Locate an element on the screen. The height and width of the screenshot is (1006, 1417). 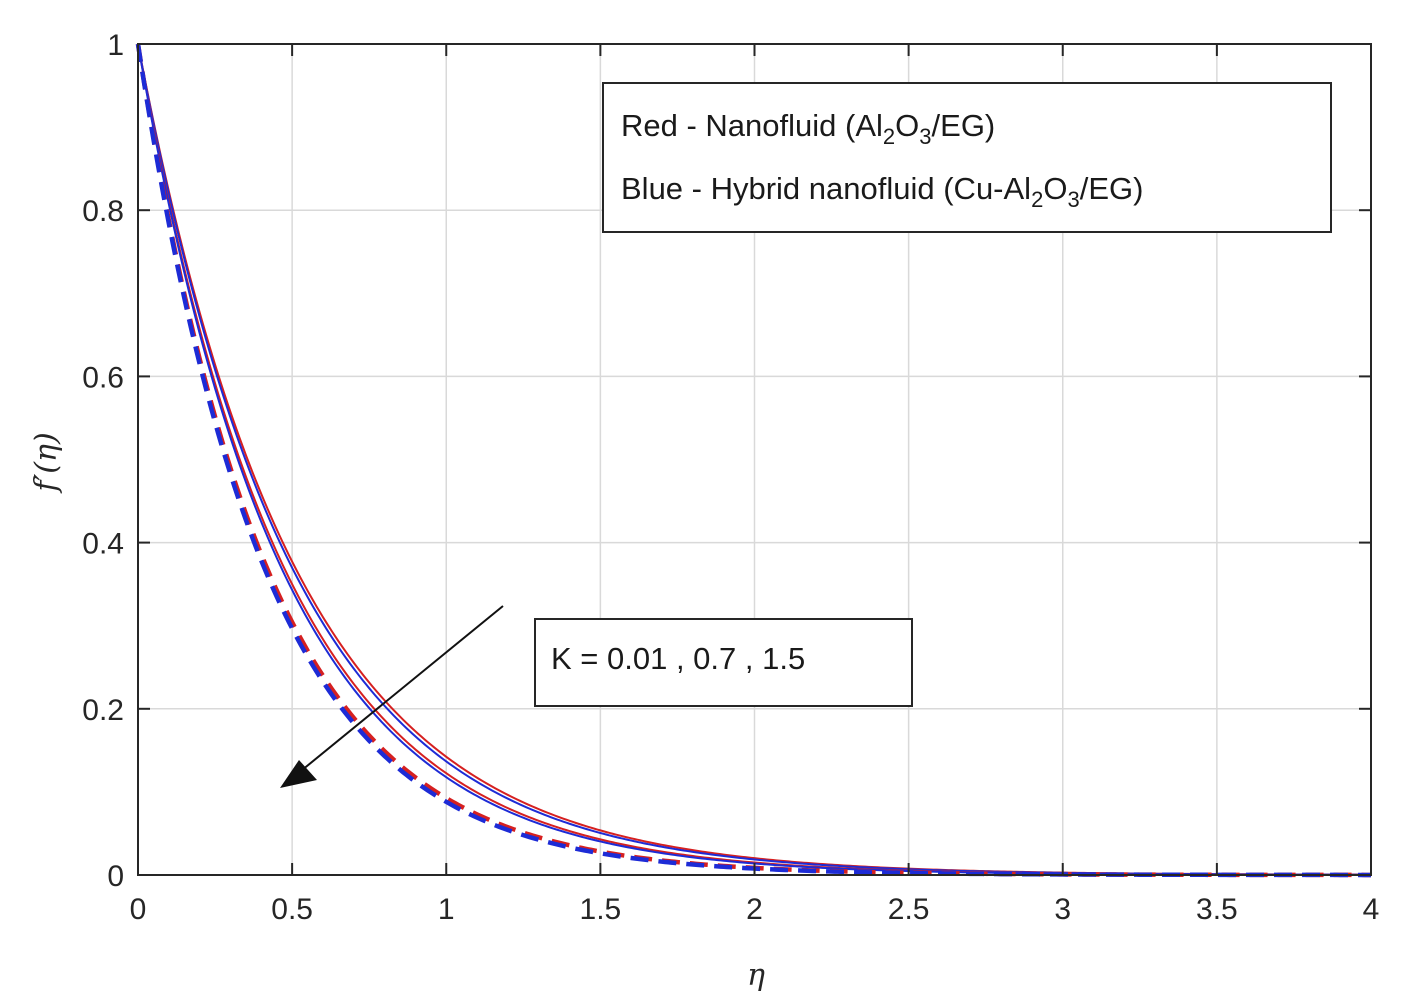
x-tick-label: 4 is located at coordinates (1371, 909).